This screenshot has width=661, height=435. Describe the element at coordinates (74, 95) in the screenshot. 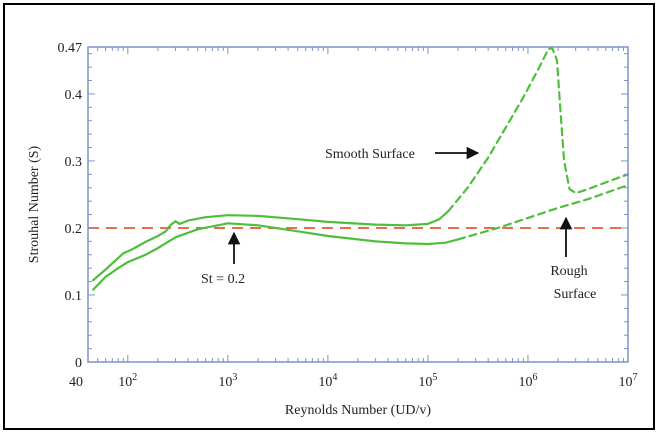

I see `y-tick-label: 0.4` at that location.